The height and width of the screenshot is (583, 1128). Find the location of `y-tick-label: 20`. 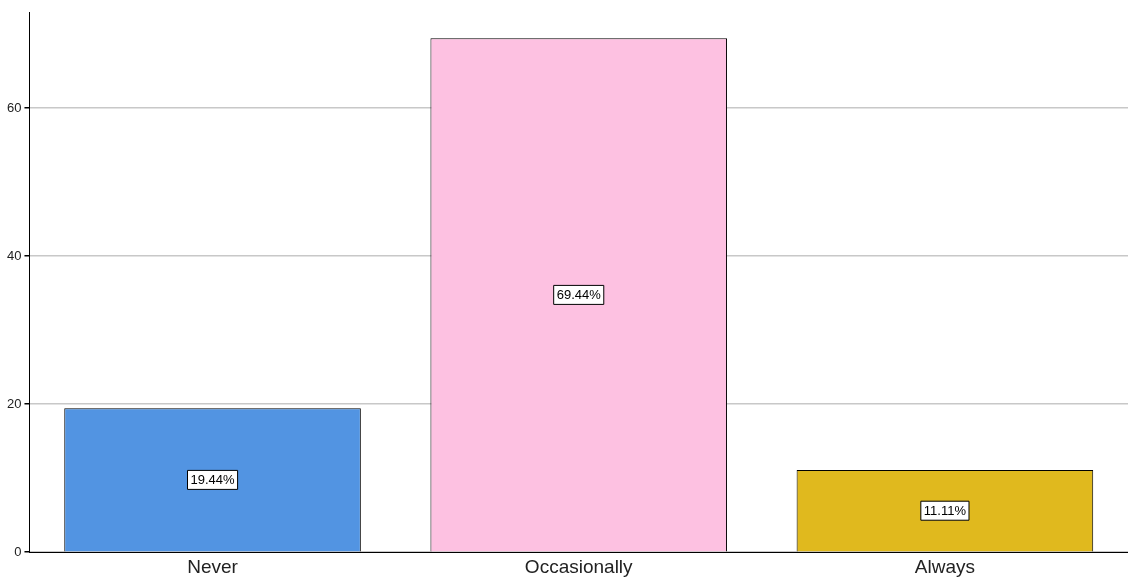

y-tick-label: 20 is located at coordinates (14, 403).